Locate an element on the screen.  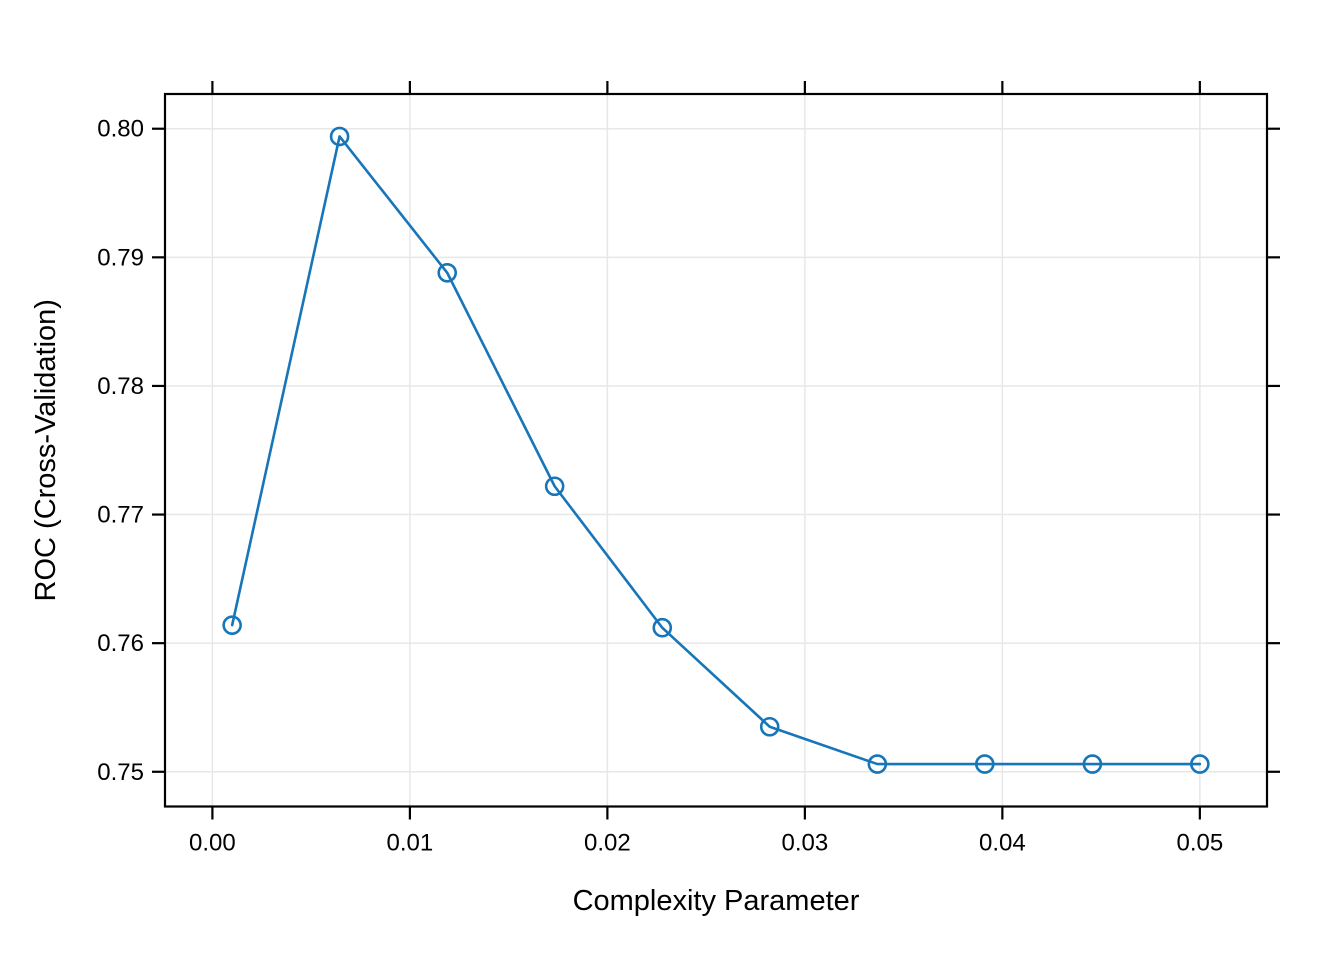
y-axis-title: ROC (Cross-Validation) is located at coordinates (46, 450).